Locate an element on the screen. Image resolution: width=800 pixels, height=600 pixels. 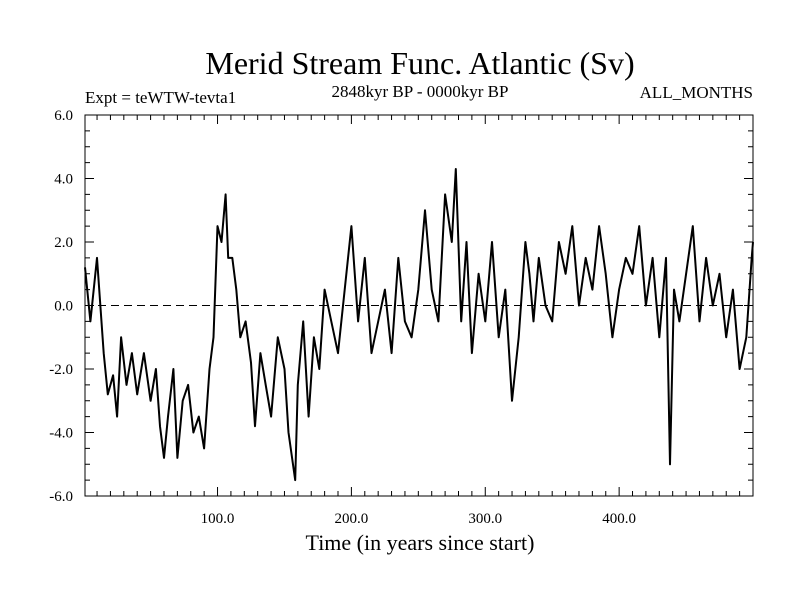
experiment-label: Expt = teWTW-tevta1 is located at coordinates (160, 97).